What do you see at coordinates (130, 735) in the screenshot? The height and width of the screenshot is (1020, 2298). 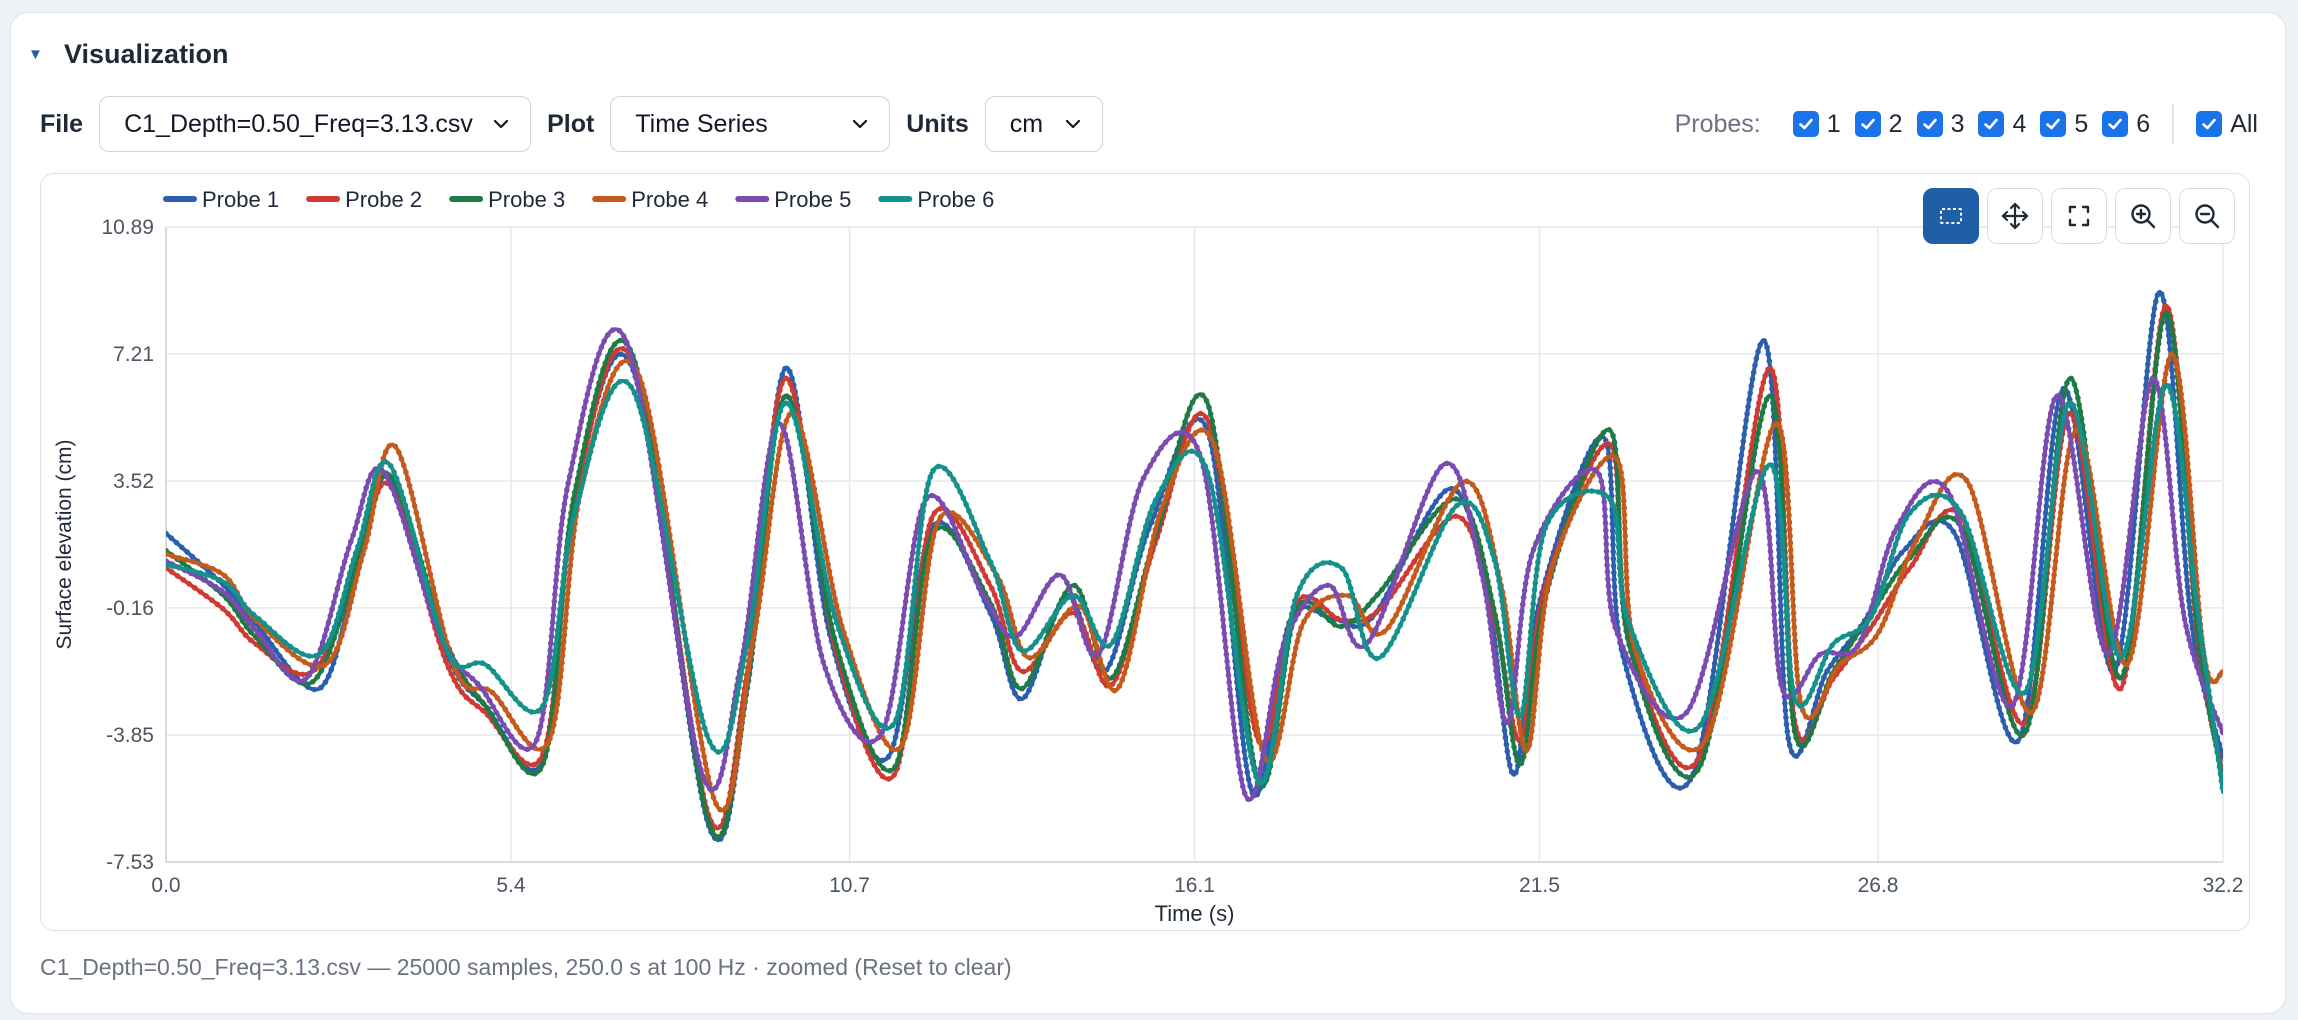 I see `y-tick-label: -3.85` at bounding box center [130, 735].